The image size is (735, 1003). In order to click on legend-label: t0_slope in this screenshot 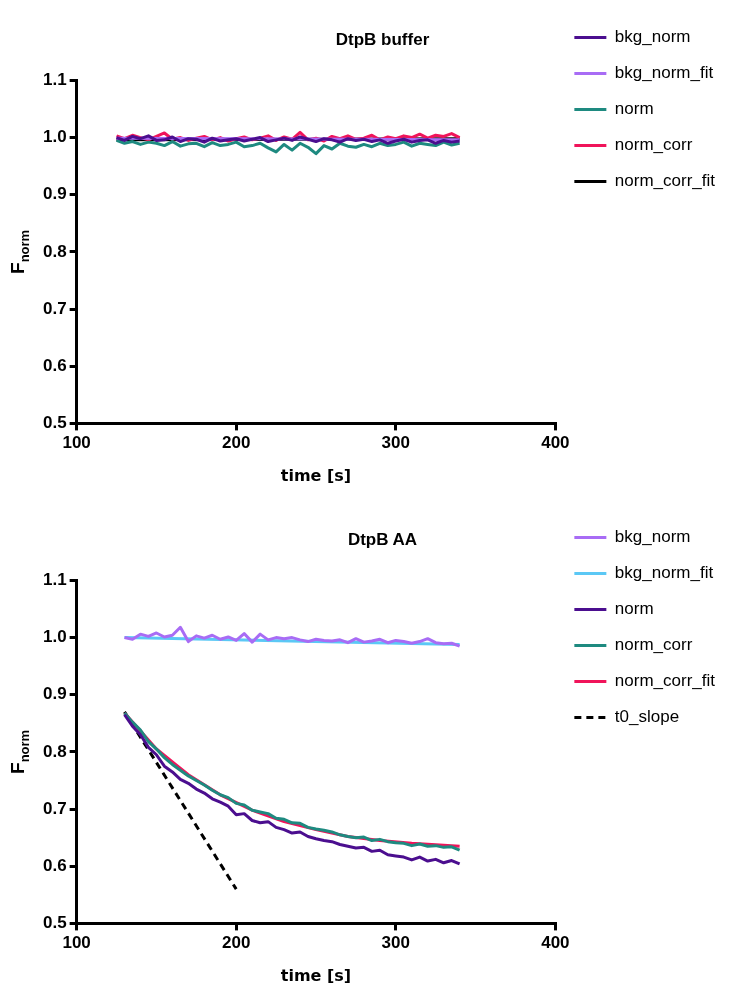, I will do `click(647, 717)`.